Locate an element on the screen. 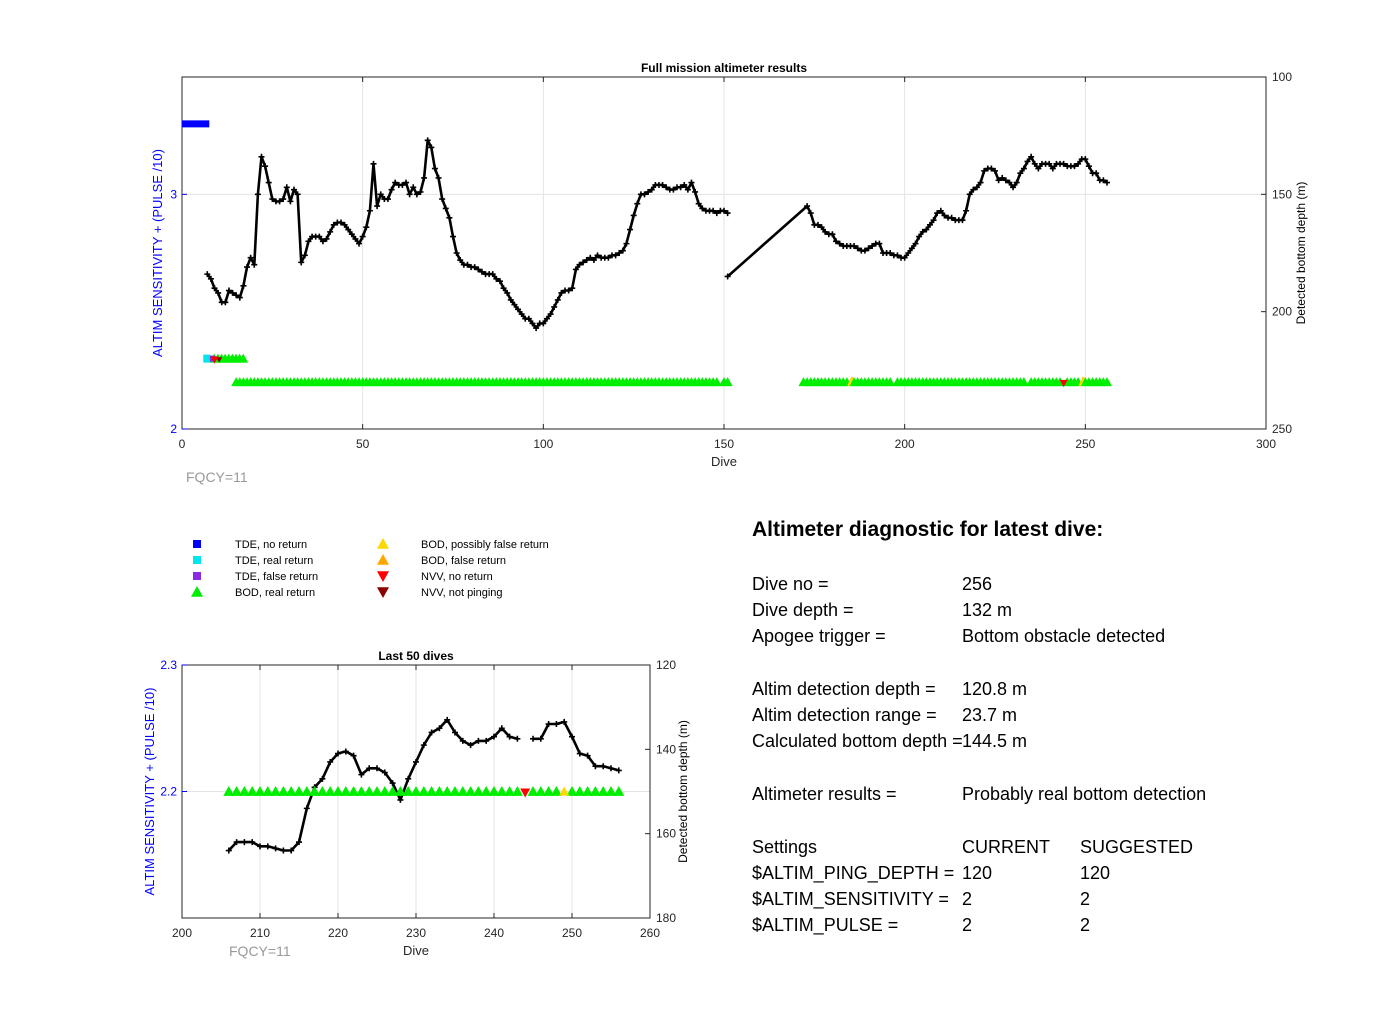 Image resolution: width=1400 pixels, height=1032 pixels. diag-value: 2 is located at coordinates (967, 899).